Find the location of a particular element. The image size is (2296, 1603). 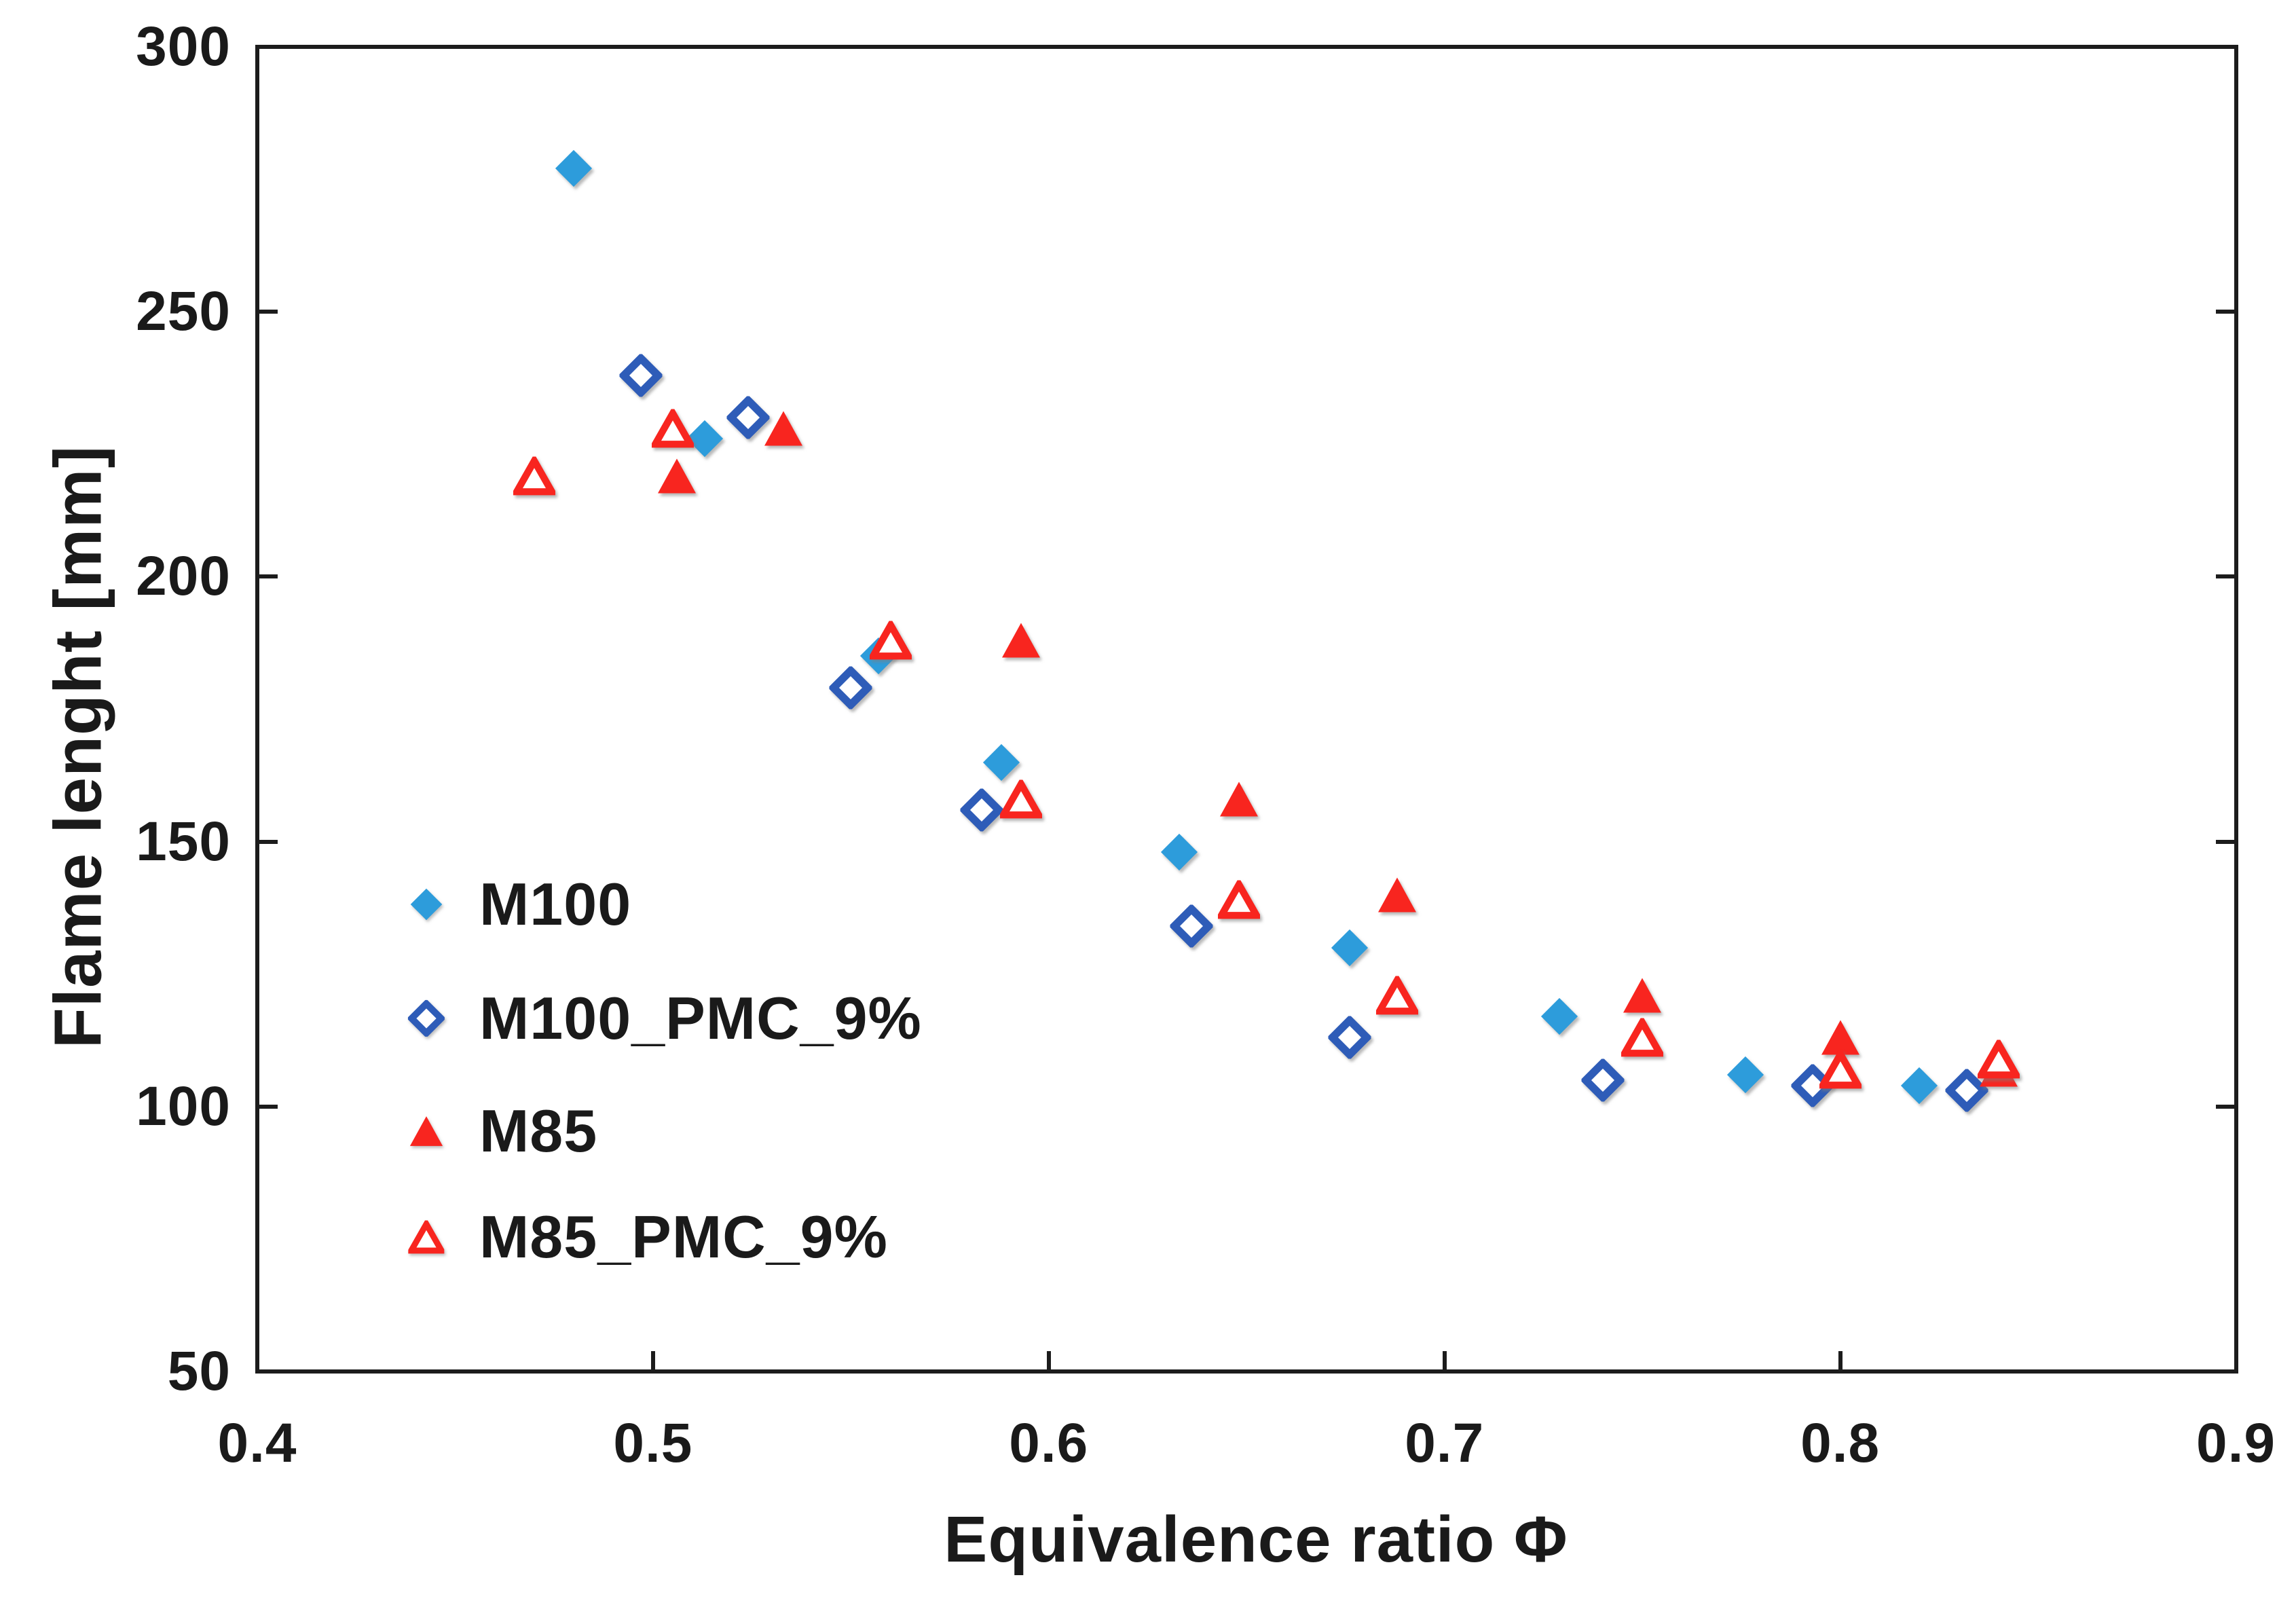

x-tick-label: 0.8 is located at coordinates (1840, 1443).